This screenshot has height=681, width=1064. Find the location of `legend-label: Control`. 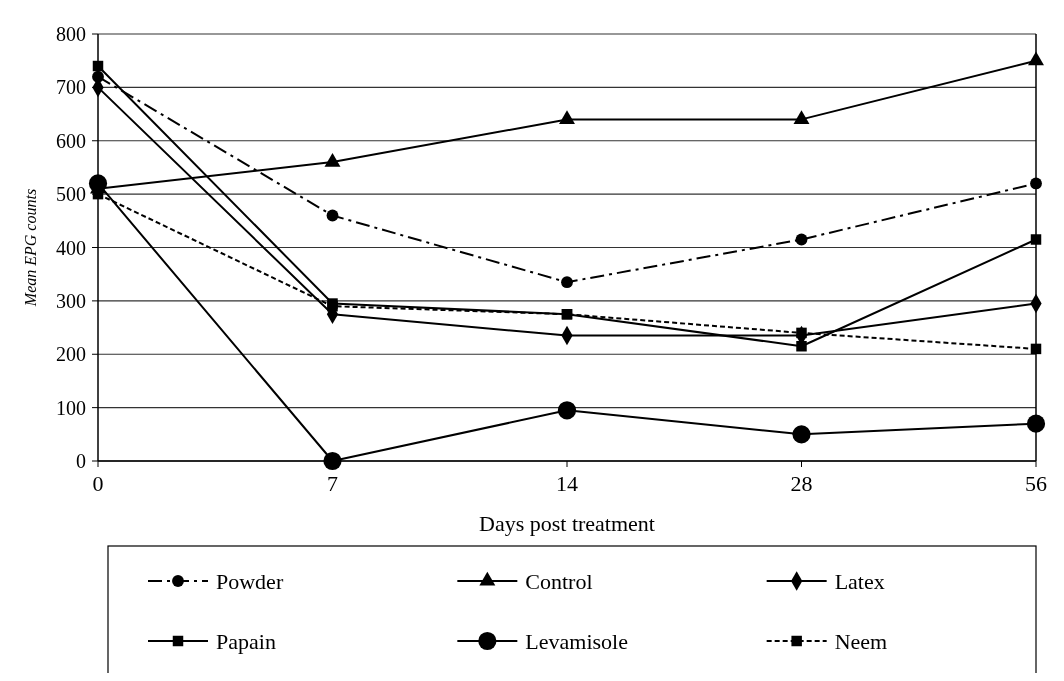

legend-label: Control is located at coordinates (559, 581).